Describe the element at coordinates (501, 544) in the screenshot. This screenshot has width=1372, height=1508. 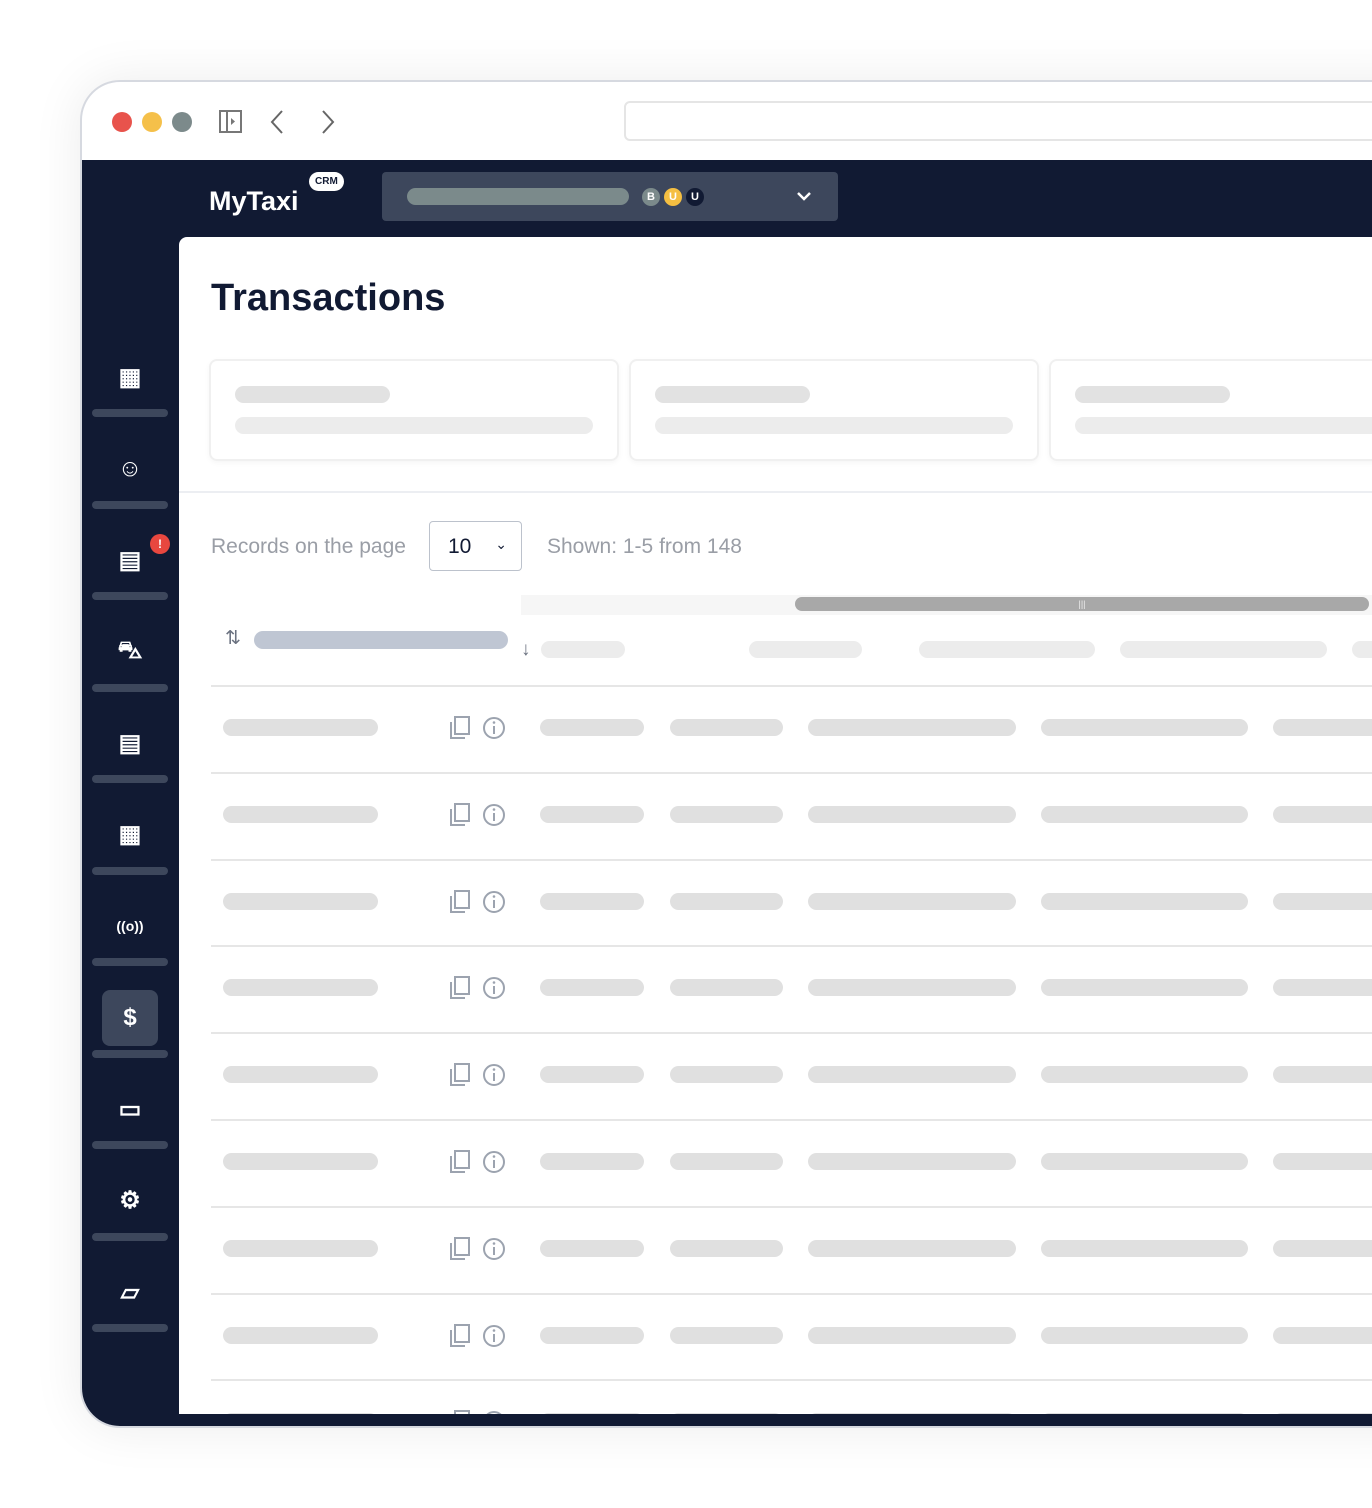
I see `chevron-down-icon: ⌄` at that location.